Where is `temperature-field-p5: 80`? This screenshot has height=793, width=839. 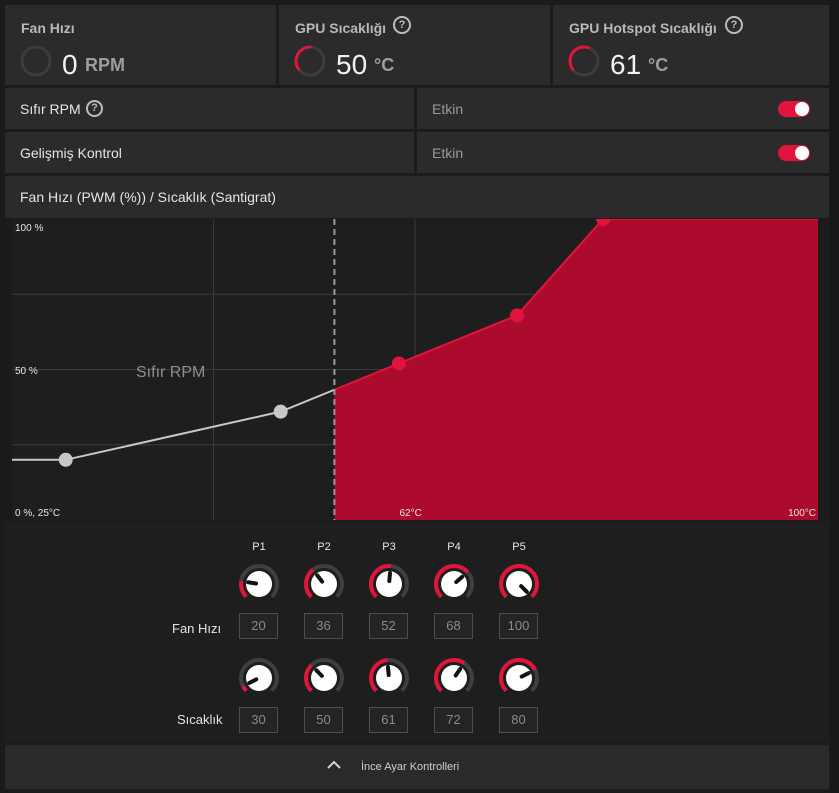
temperature-field-p5: 80 is located at coordinates (518, 720).